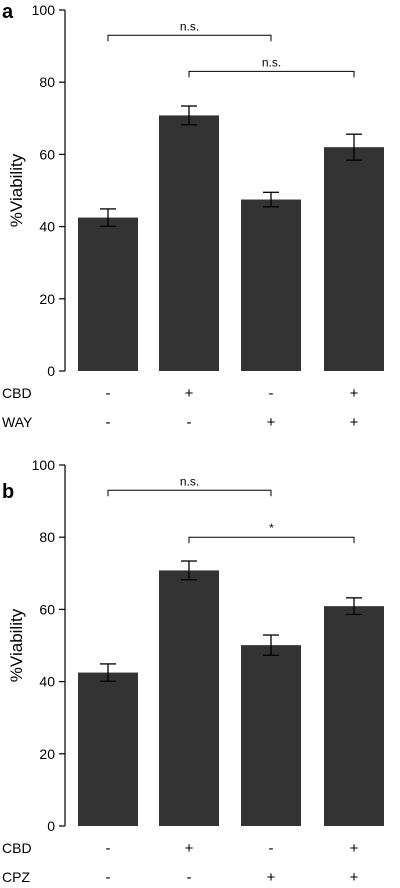  What do you see at coordinates (17, 422) in the screenshot?
I see `treatment-label: WAY` at bounding box center [17, 422].